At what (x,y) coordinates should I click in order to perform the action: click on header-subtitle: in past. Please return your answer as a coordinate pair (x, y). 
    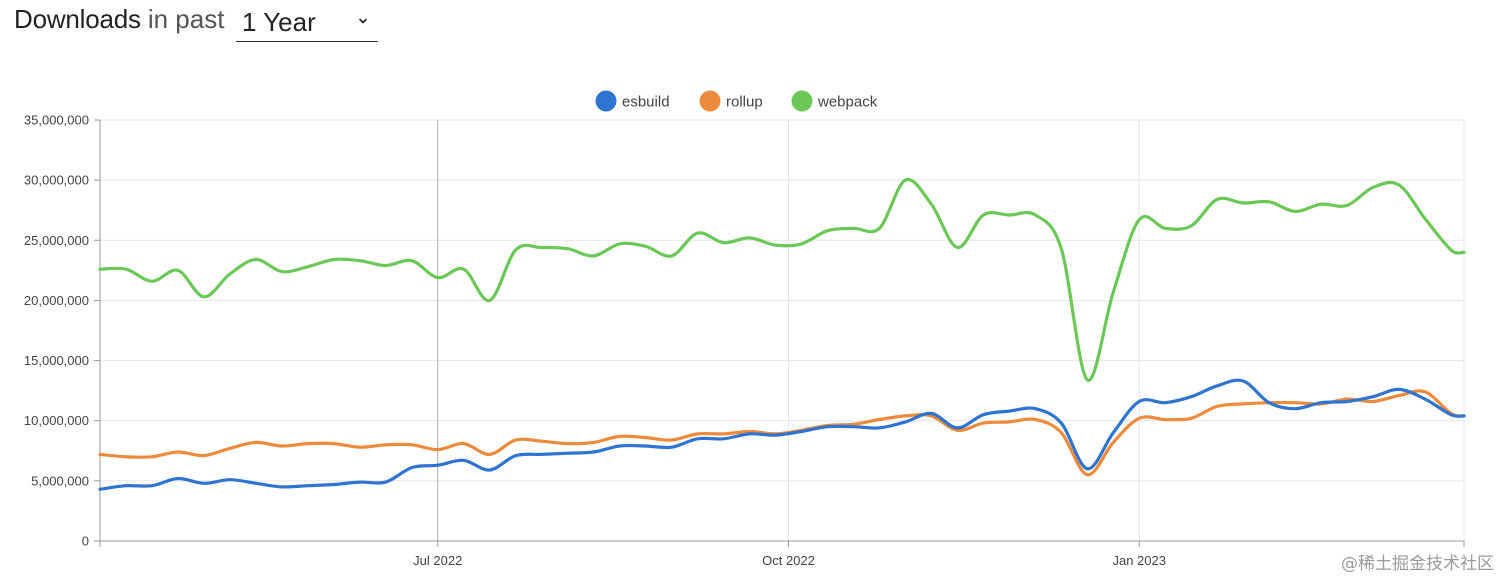
    Looking at the image, I should click on (186, 19).